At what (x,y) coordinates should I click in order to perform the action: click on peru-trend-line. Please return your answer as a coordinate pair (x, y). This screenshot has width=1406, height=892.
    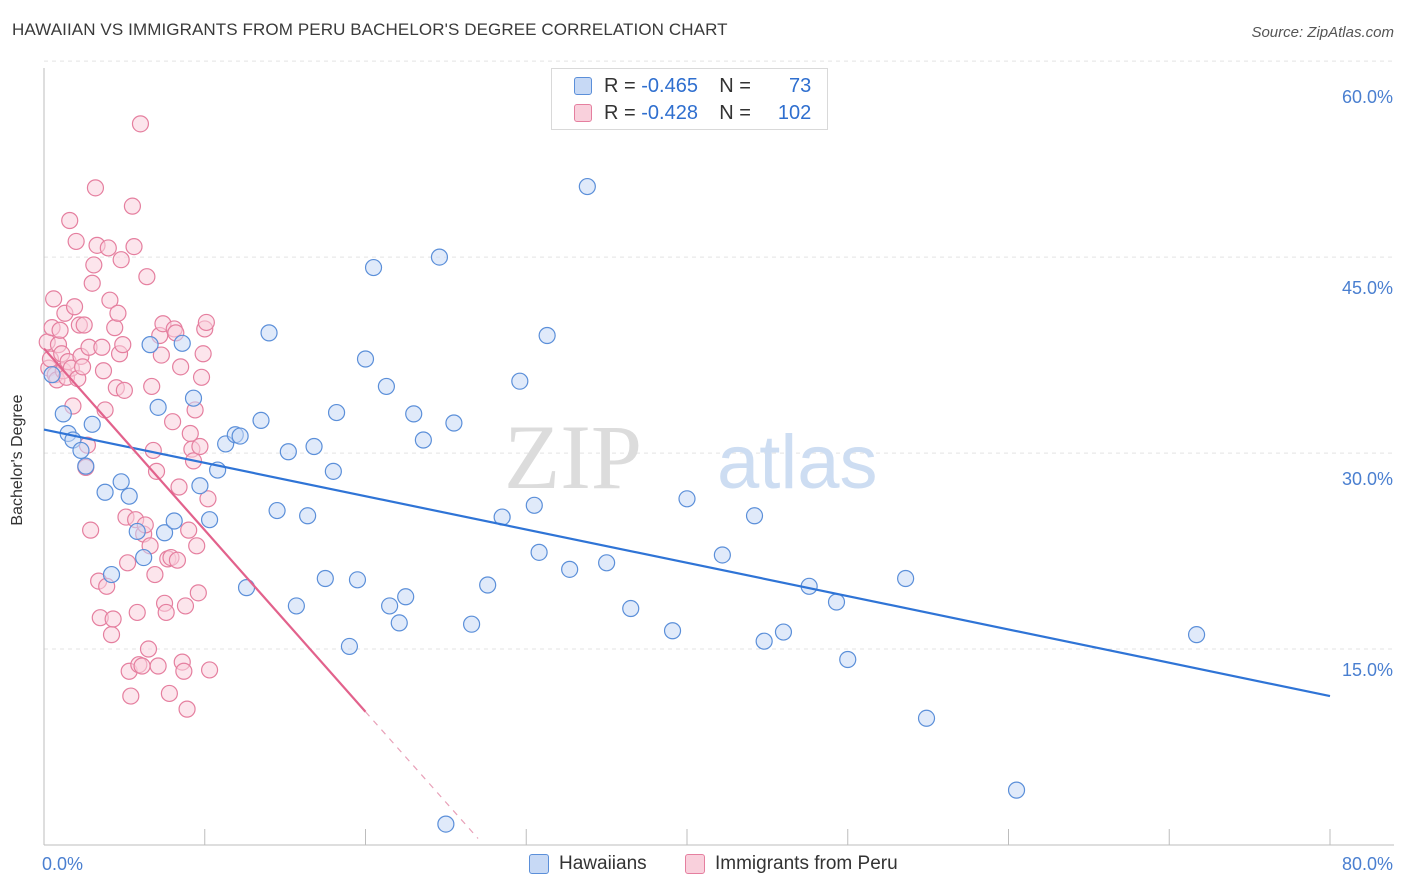
    Looking at the image, I should click on (205, 530).